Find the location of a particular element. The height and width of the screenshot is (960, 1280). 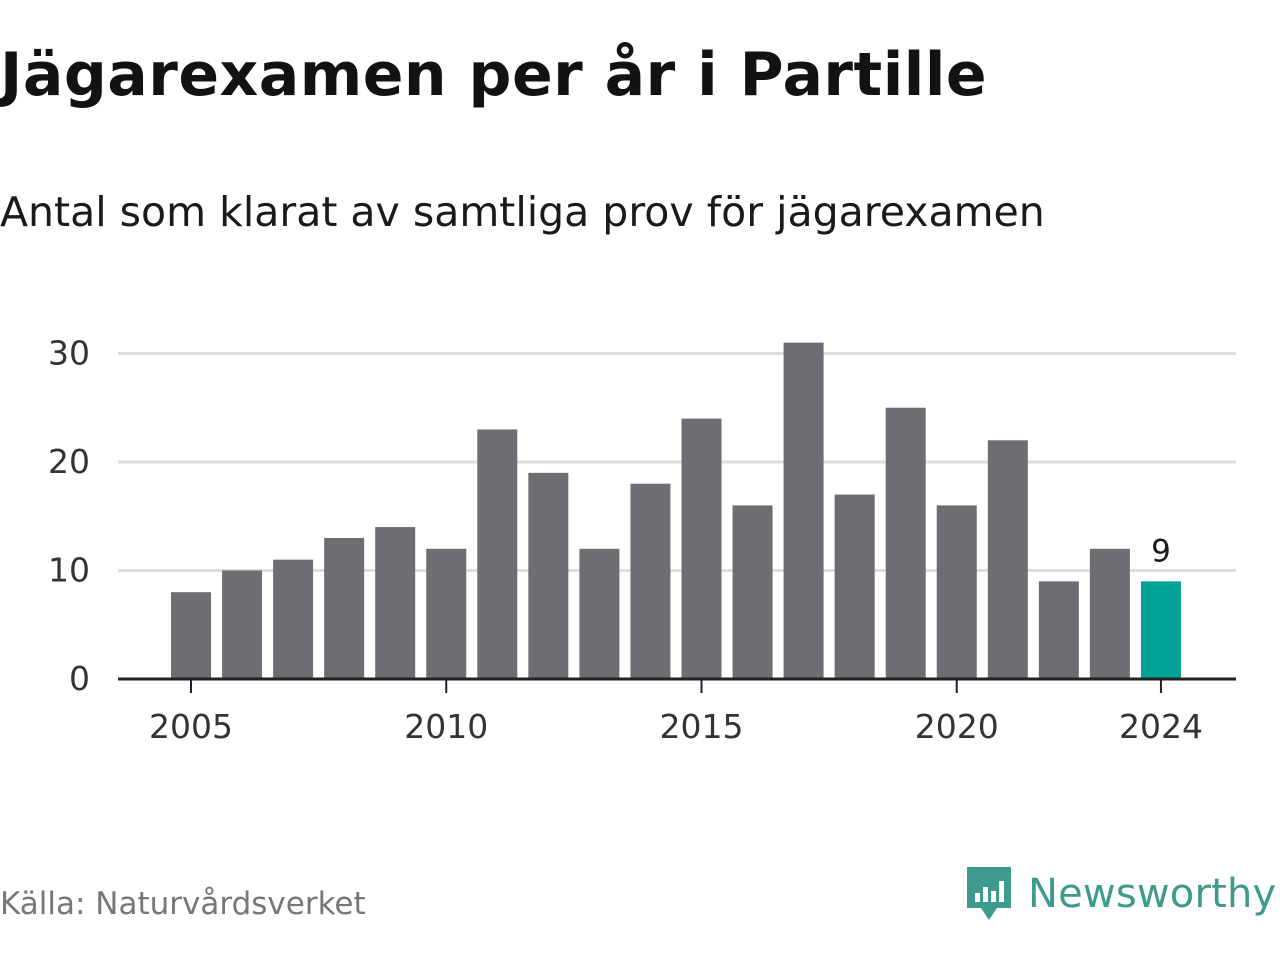

bar-2015 is located at coordinates (701, 548).